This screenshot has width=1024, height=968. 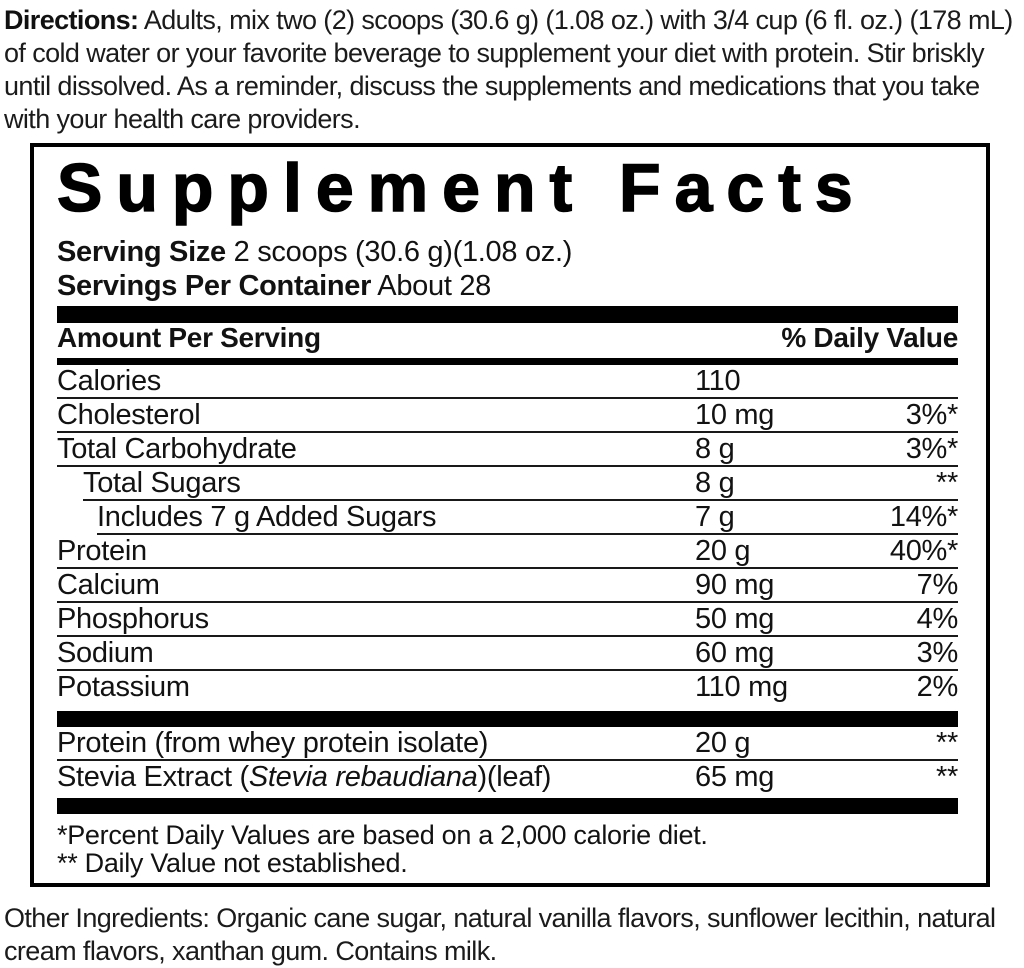 I want to click on percent-daily-value-header: % Daily Value, so click(x=869, y=337).